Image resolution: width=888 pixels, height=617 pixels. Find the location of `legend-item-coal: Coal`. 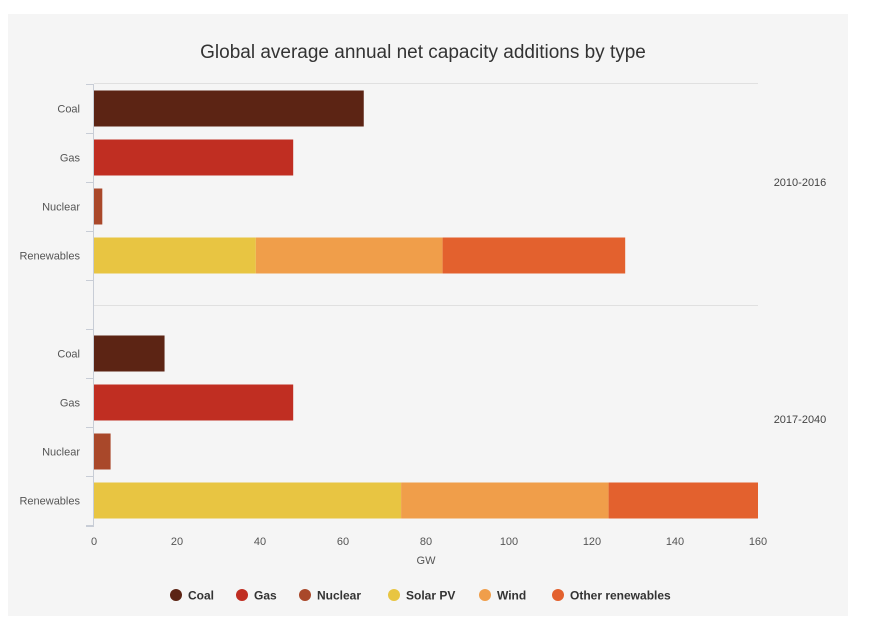

legend-item-coal: Coal is located at coordinates (201, 596).